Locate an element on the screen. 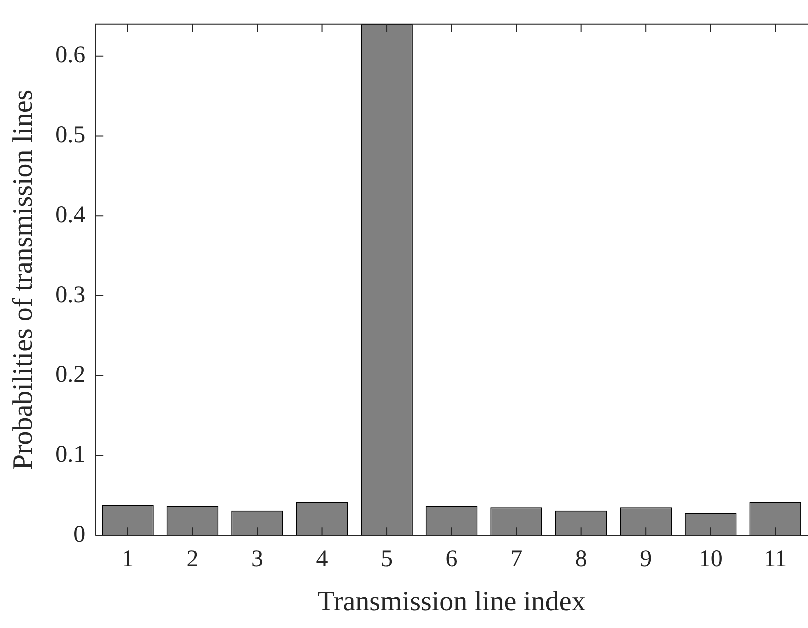 This screenshot has height=628, width=808. x-axis-title: Transmission line index is located at coordinates (452, 602).